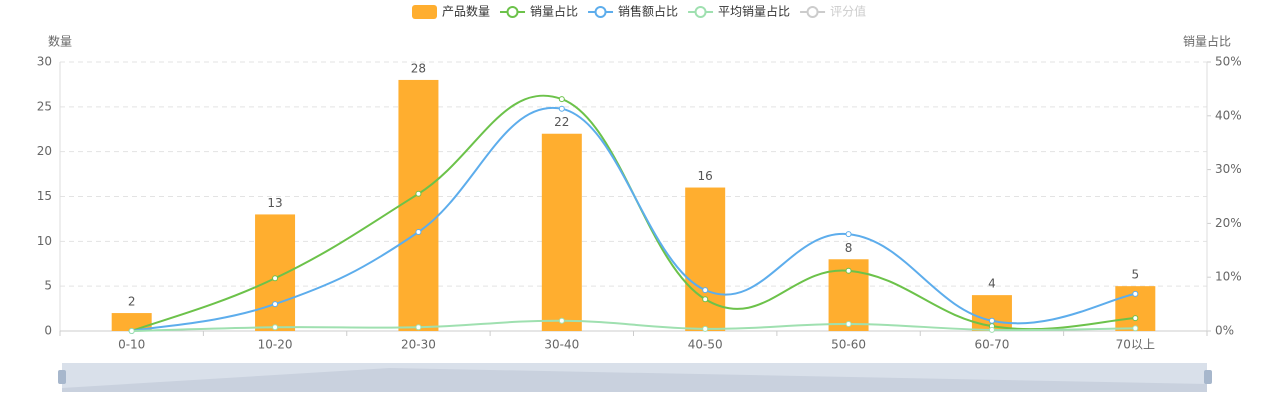 The height and width of the screenshot is (400, 1278). I want to click on y2-tick-label: 0%, so click(1224, 331).